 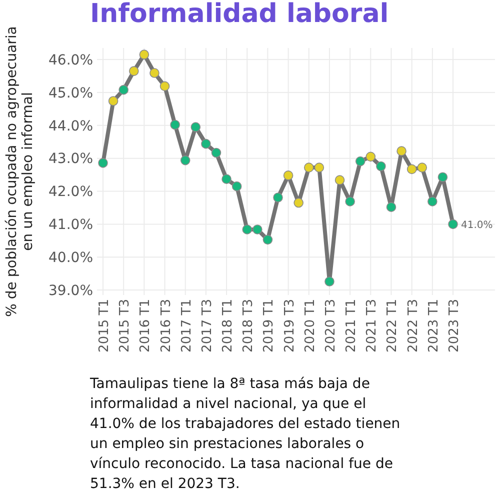 What do you see at coordinates (244, 434) in the screenshot?
I see `text: Tamaulipas tiene la 8ª tasa más baja de informalidad a nivel nacional, ya que el 41.0% de los trabajadores del estado tienen un empleo sin prestaciones laborales o vínculo reconocido. La tasa nacional fue de 51.3% en el 2023 T3.` at bounding box center [244, 434].